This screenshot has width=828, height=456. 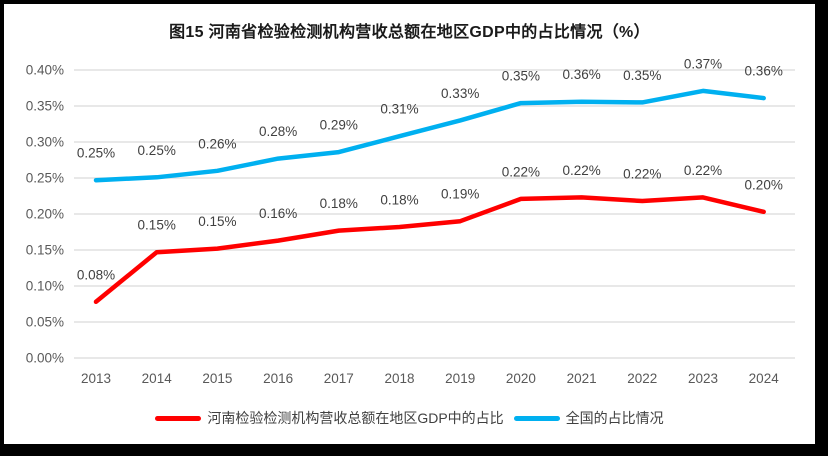 What do you see at coordinates (460, 194) in the screenshot?
I see `data-point-label: 0.19%` at bounding box center [460, 194].